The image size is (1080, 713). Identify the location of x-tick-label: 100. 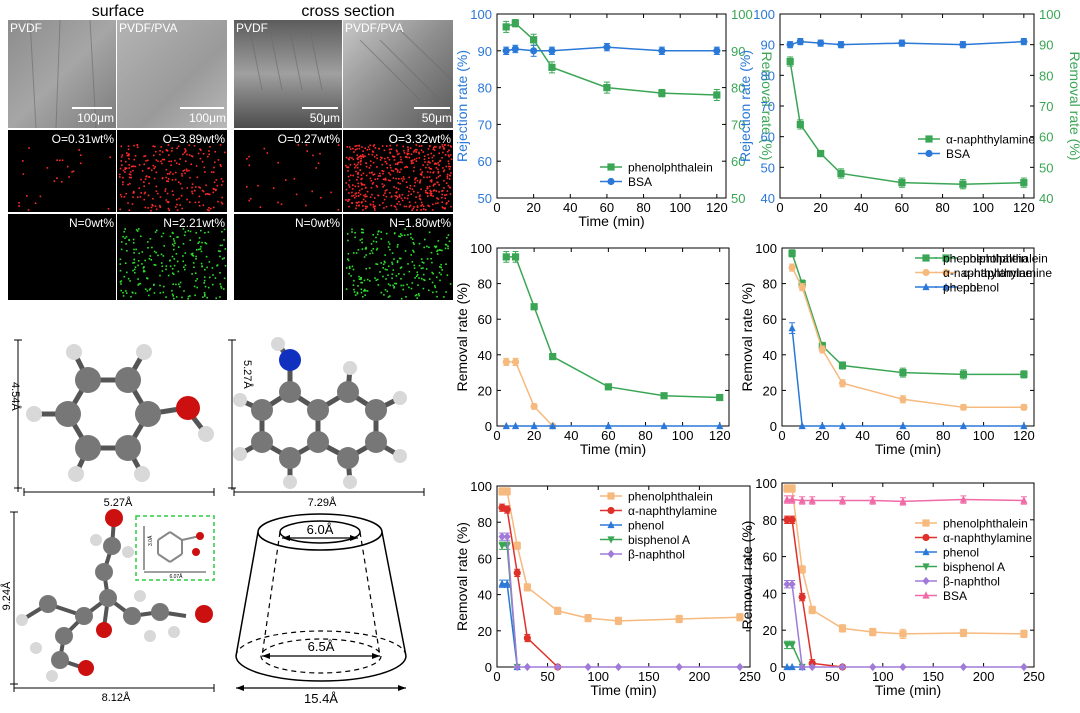
(683, 435).